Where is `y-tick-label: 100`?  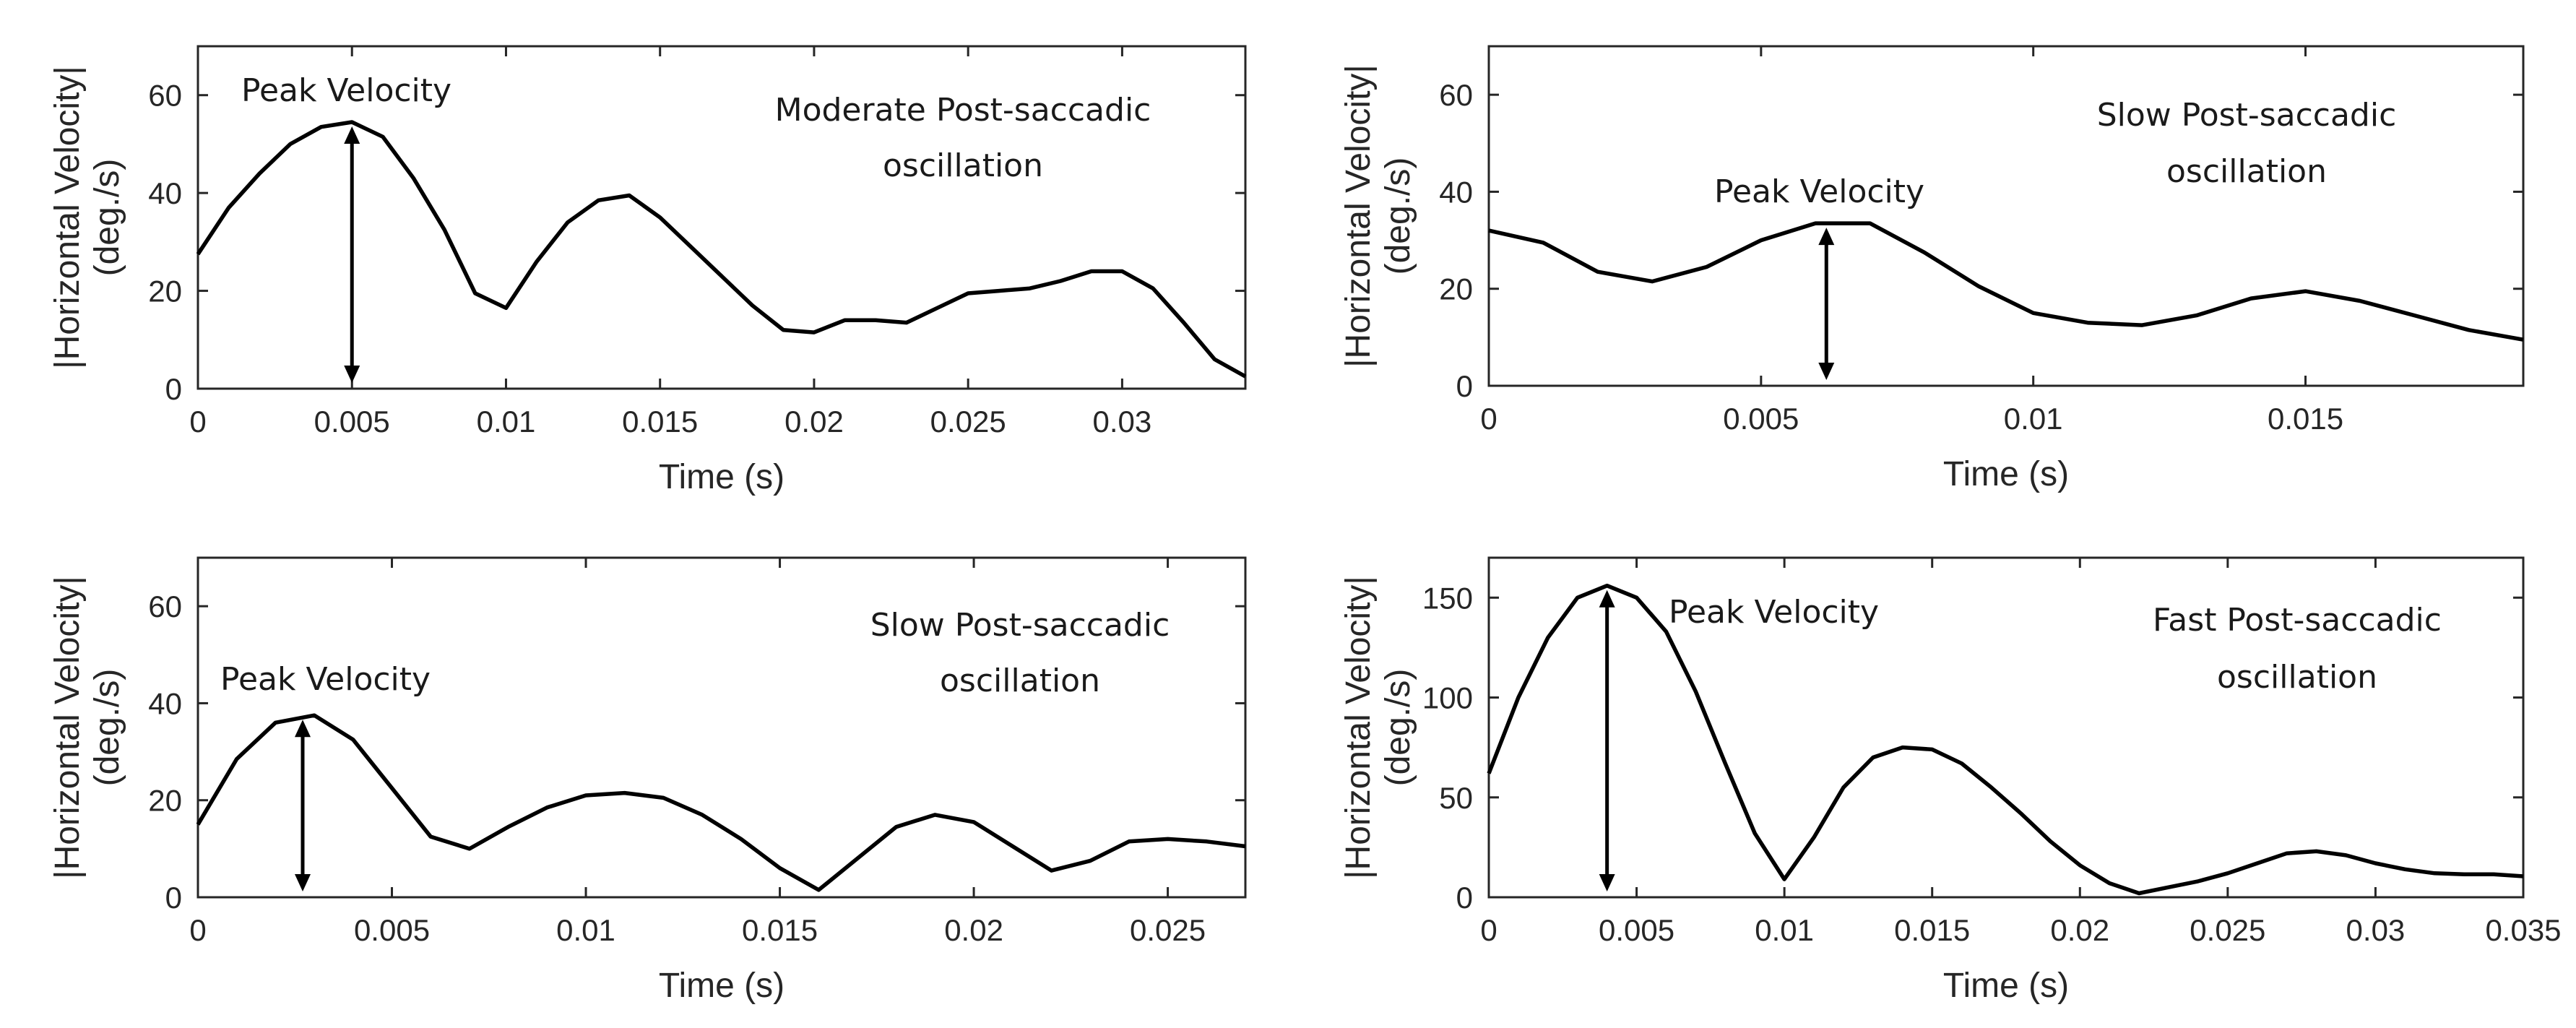 y-tick-label: 100 is located at coordinates (1447, 698).